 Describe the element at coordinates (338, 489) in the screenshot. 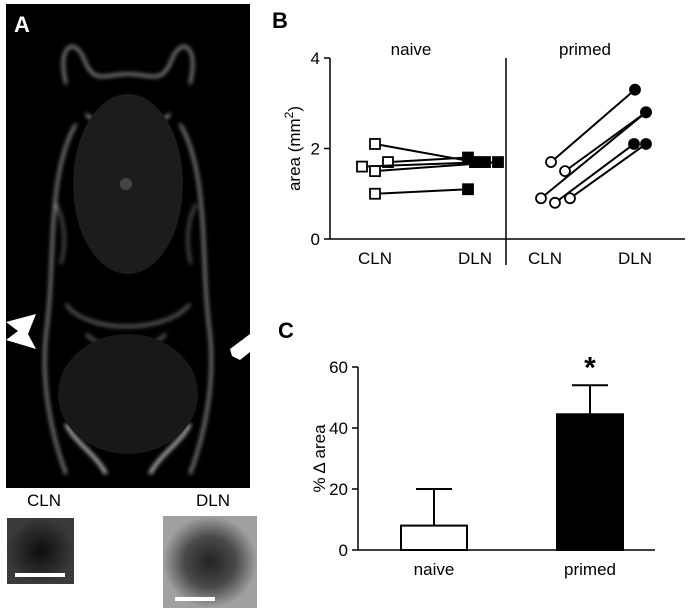

I see `y-tick-label: 20` at that location.